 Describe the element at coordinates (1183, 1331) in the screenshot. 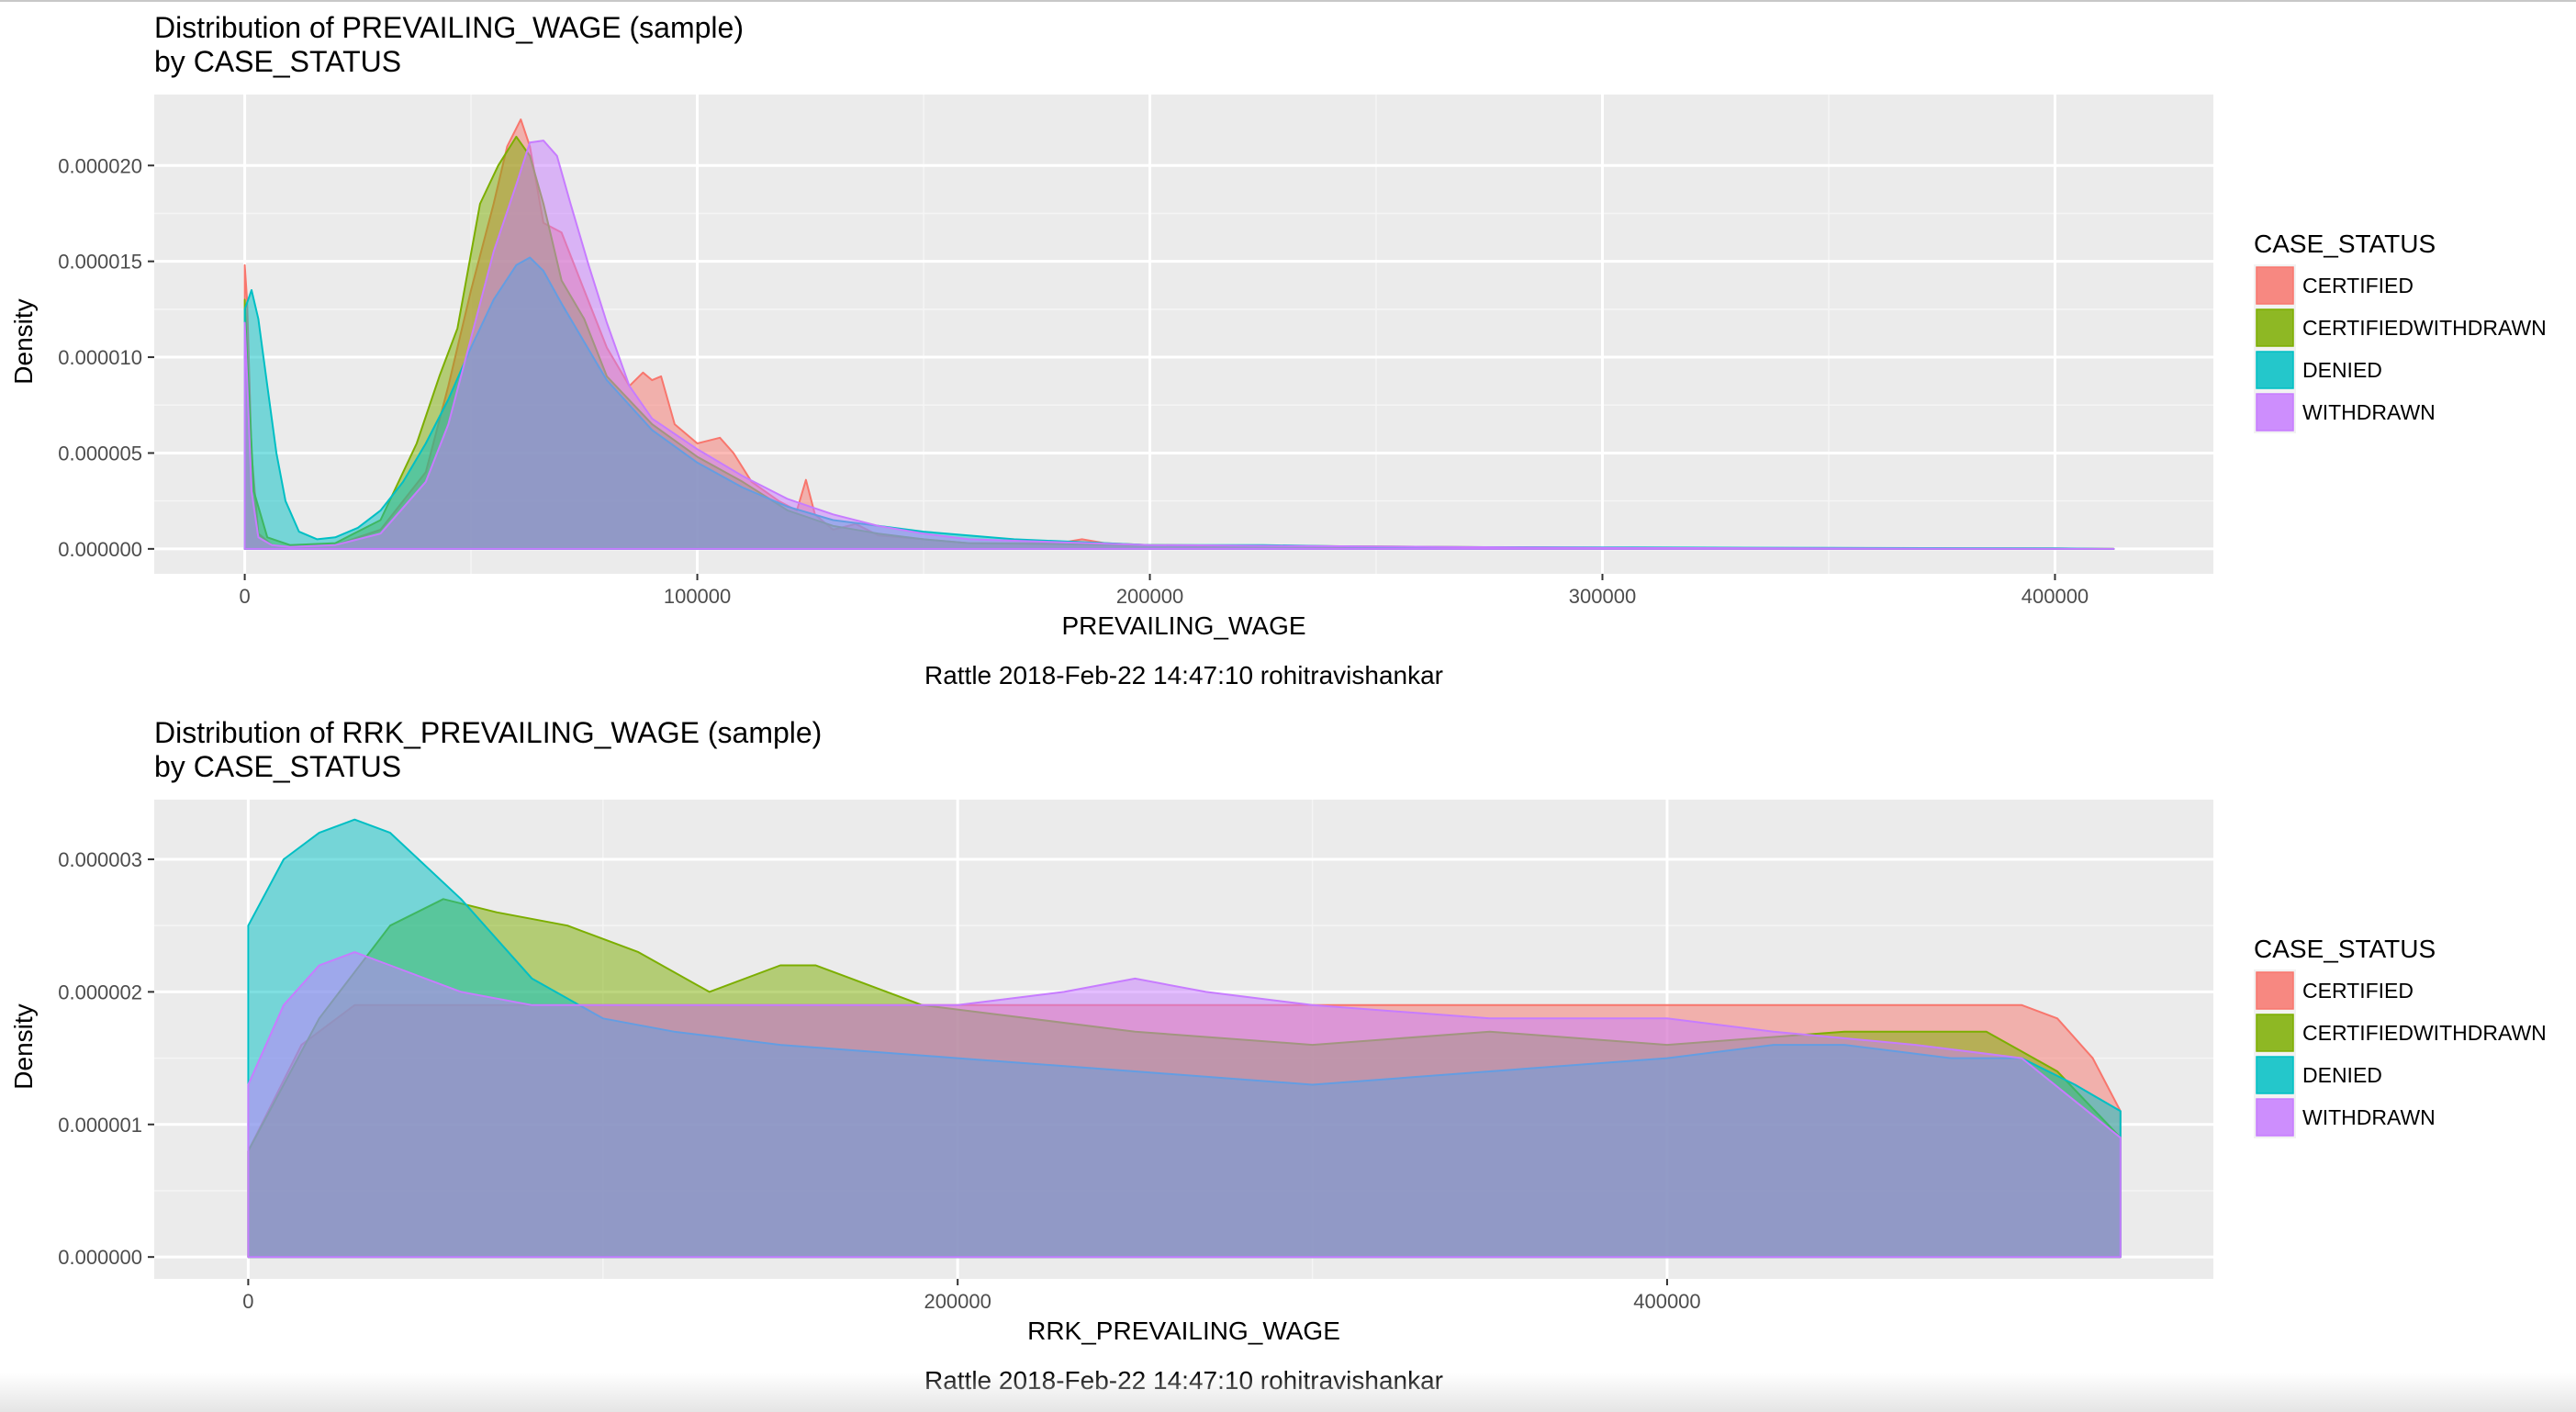

I see `x-axis-label: RRK_PREVAILING_WAGE` at that location.